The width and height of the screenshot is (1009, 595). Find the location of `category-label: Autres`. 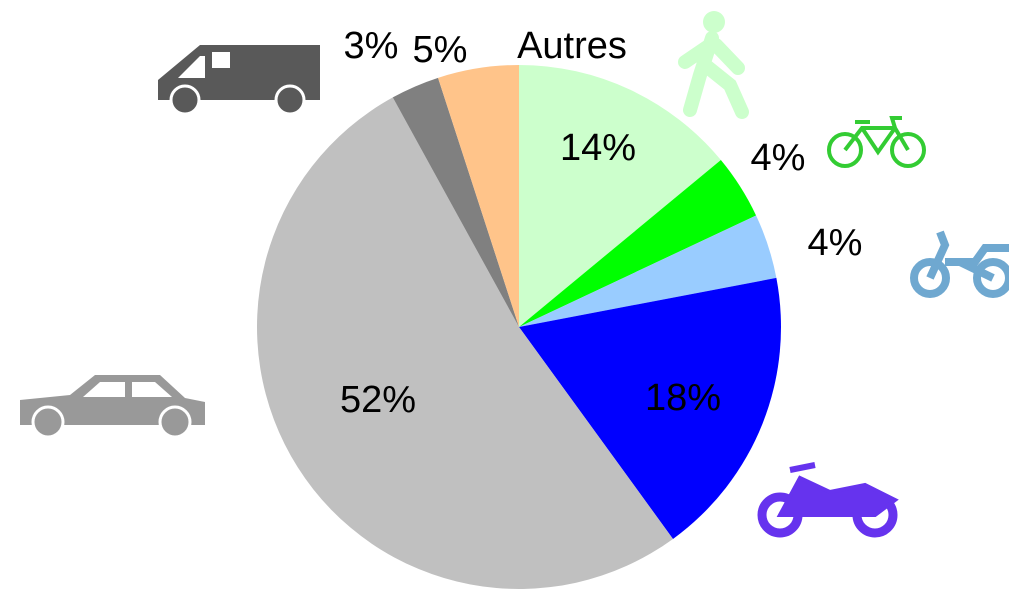

category-label: Autres is located at coordinates (572, 46).